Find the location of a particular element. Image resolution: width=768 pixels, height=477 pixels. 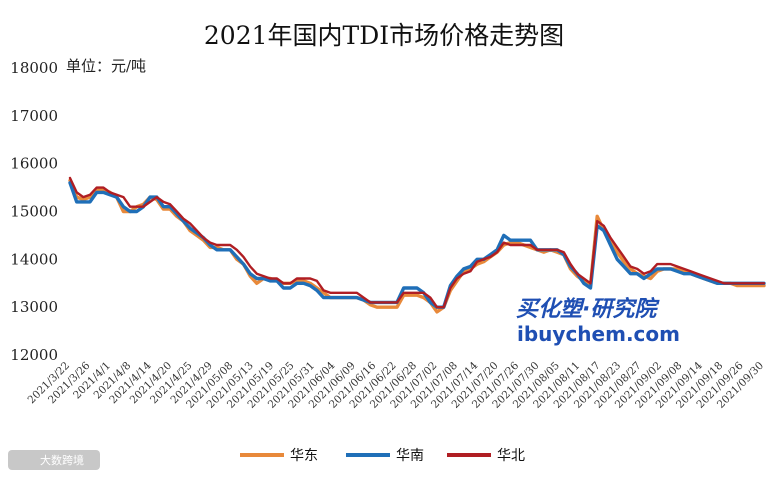

y-tick-label: 17000 is located at coordinates (34, 116).